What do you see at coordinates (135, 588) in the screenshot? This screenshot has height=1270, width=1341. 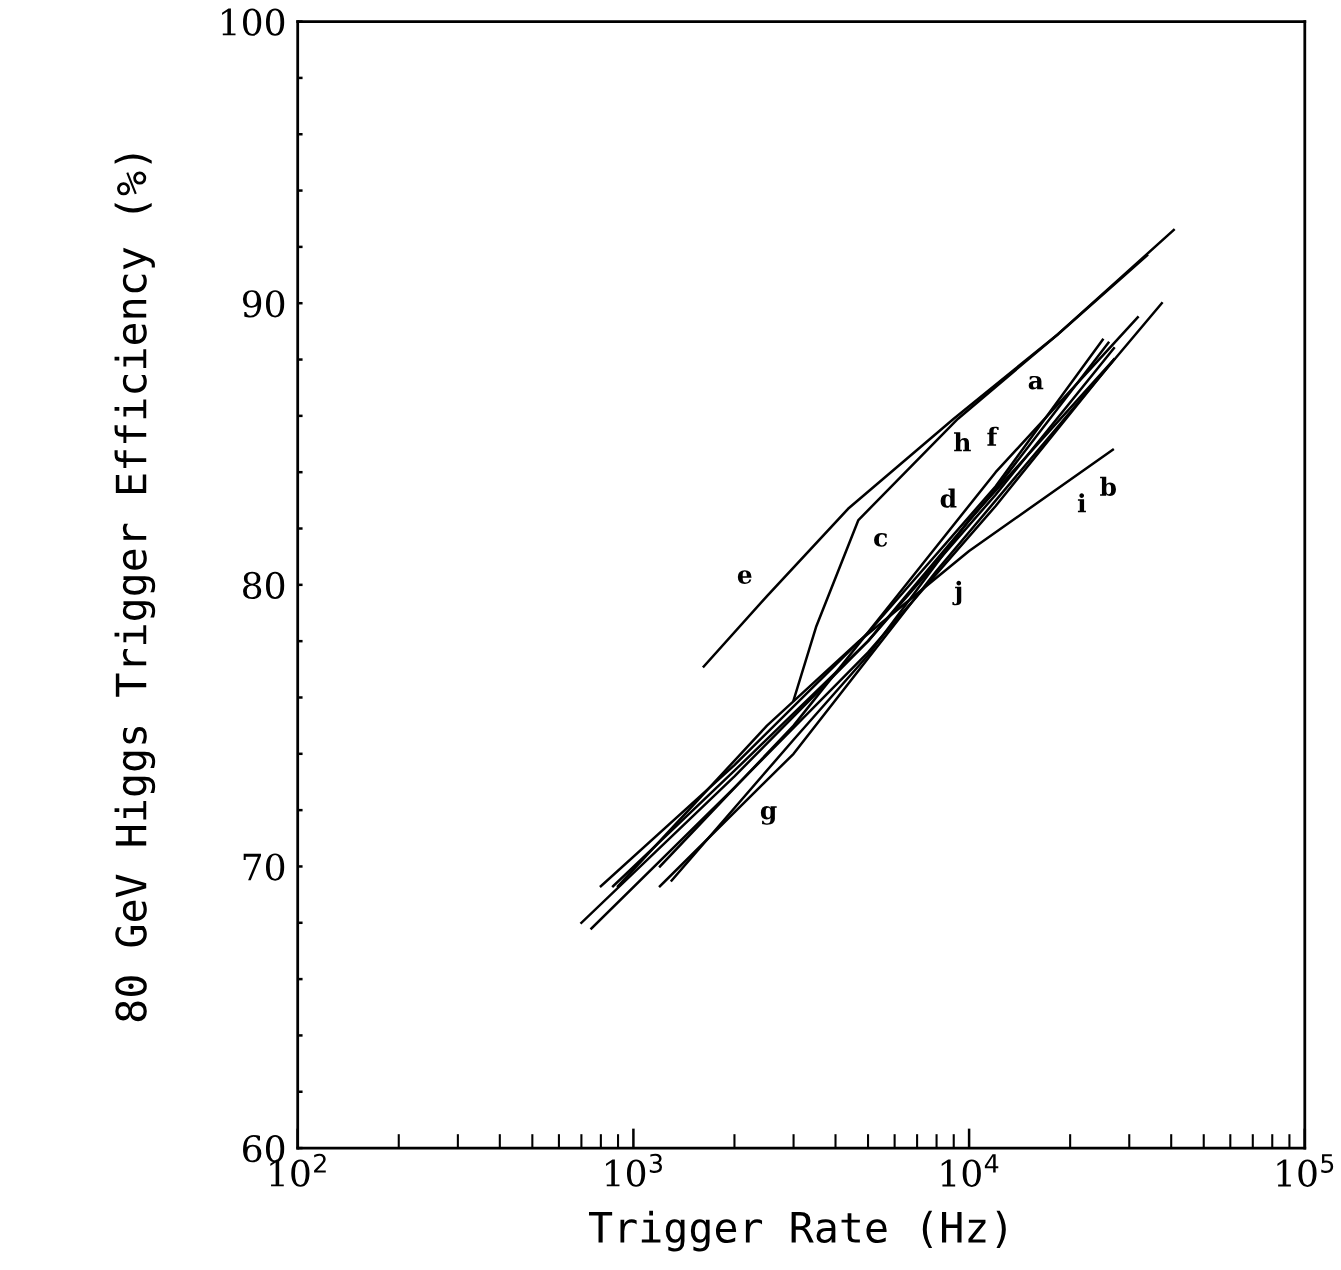 I see `y-axis-title: 80 GeV Higgs Trigger Efficiency (%)` at bounding box center [135, 588].